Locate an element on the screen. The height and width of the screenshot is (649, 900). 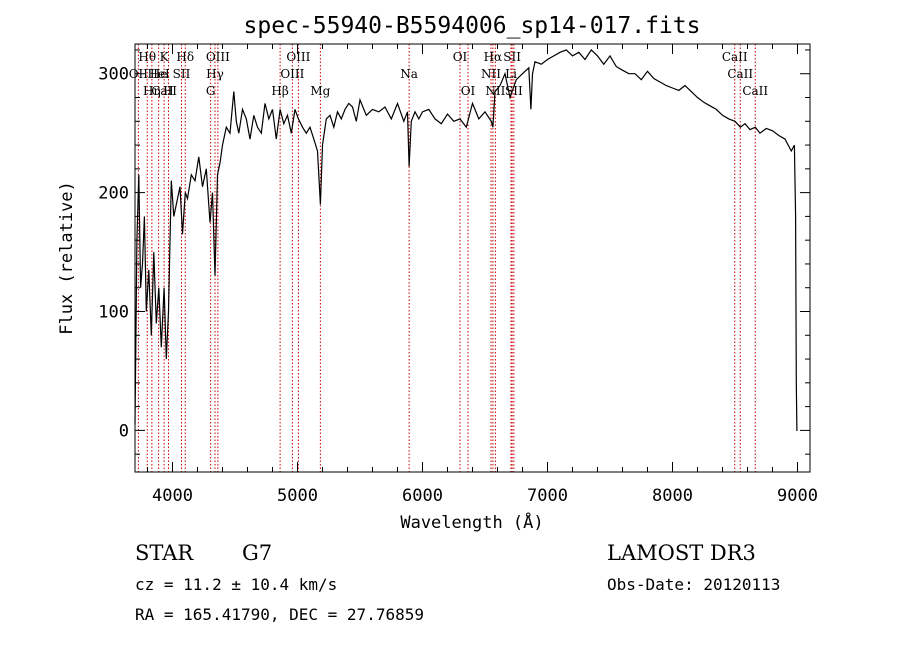
redshift-cz: cz = 11.2 ± 10.4 km/s is located at coordinates (236, 584).